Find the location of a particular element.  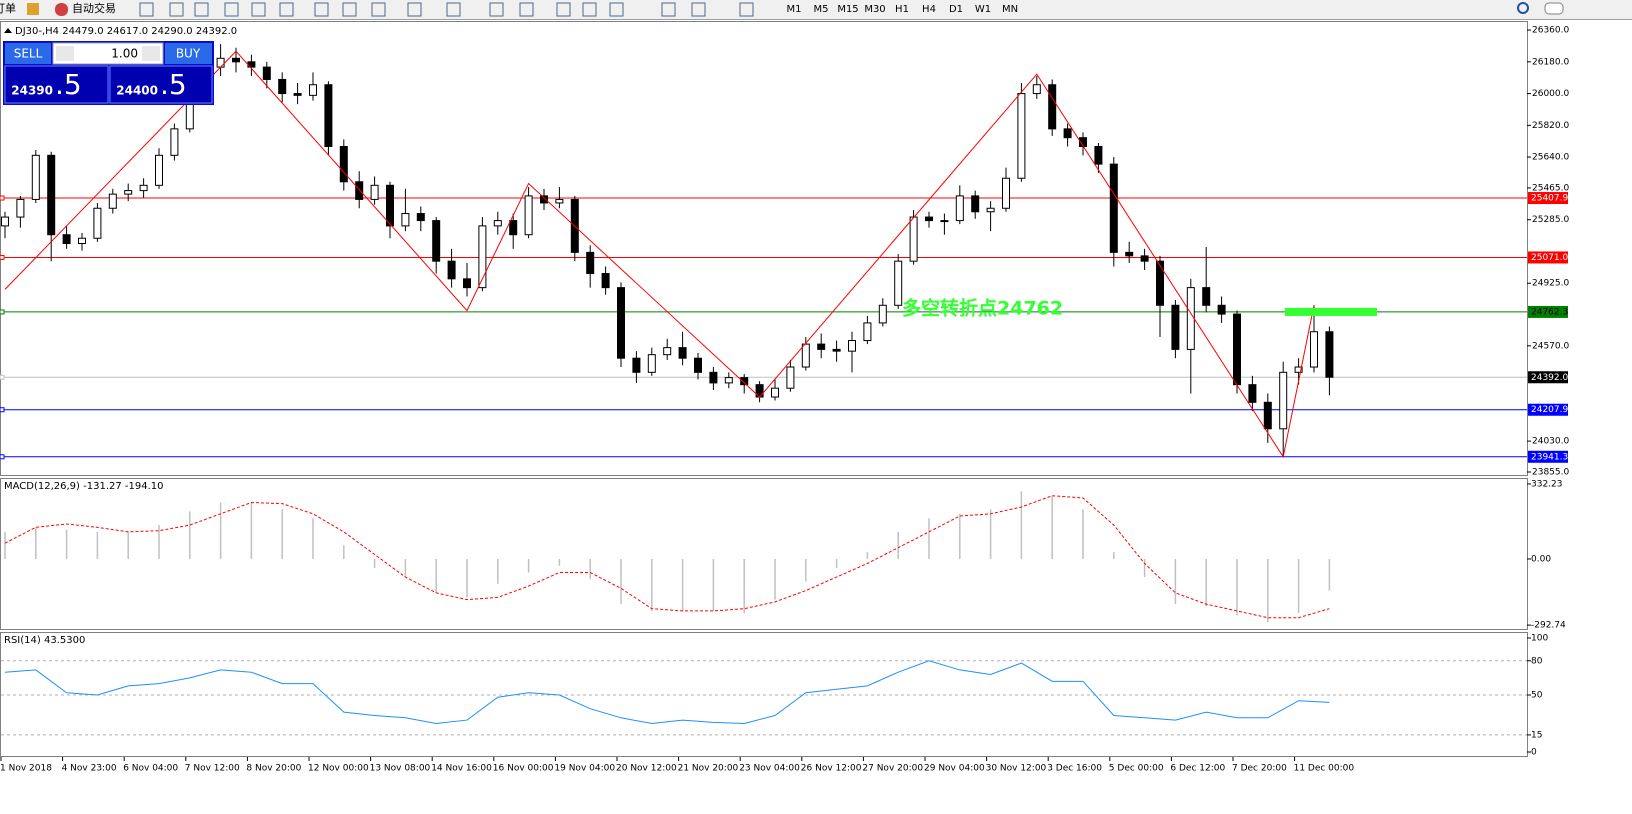

rsi-line is located at coordinates (667, 692).